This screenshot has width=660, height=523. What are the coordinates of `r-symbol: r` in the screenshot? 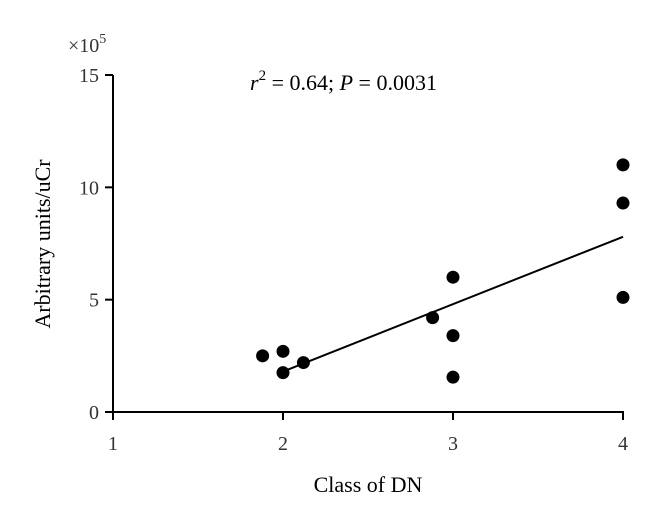 It's located at (254, 82).